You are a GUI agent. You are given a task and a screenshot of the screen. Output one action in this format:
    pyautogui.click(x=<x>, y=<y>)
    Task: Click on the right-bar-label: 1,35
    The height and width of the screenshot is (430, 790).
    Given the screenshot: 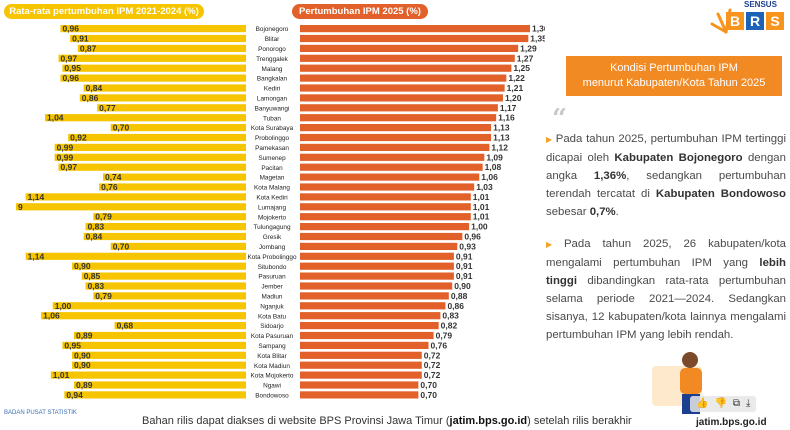 What is the action you would take?
    pyautogui.click(x=537, y=39)
    